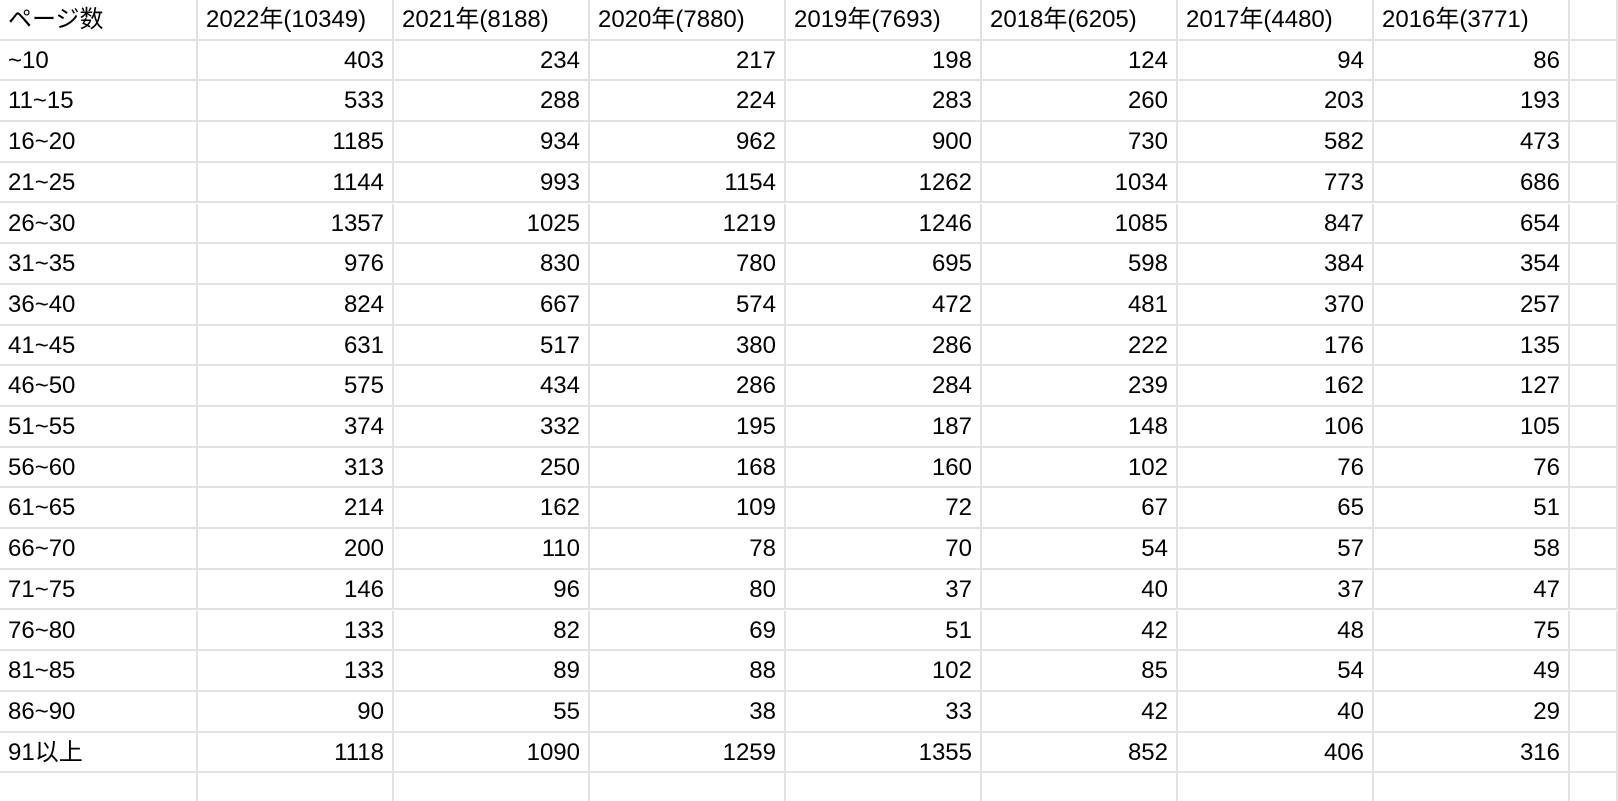 This screenshot has height=801, width=1618. Describe the element at coordinates (884, 427) in the screenshot. I see `value-cell: 187` at that location.